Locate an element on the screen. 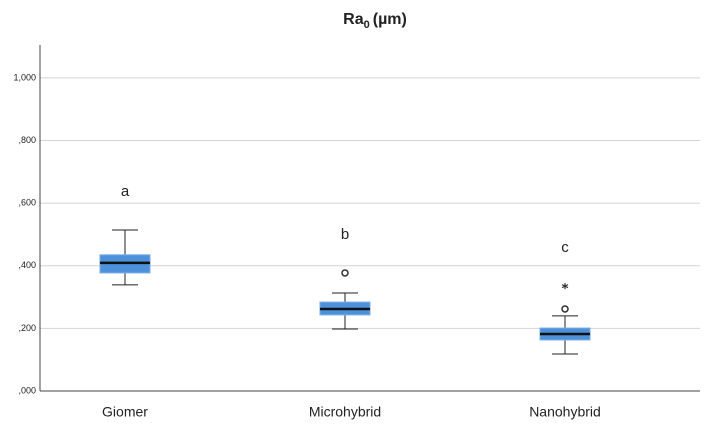 Image resolution: width=705 pixels, height=428 pixels. extreme is located at coordinates (565, 286).